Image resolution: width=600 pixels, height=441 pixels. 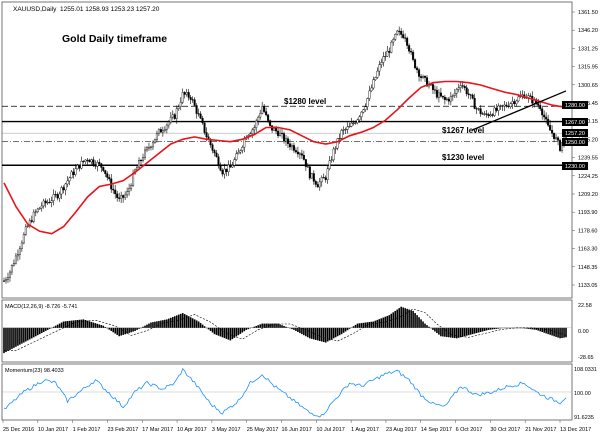 I want to click on price-tick-label: 1224.25, so click(x=588, y=177).